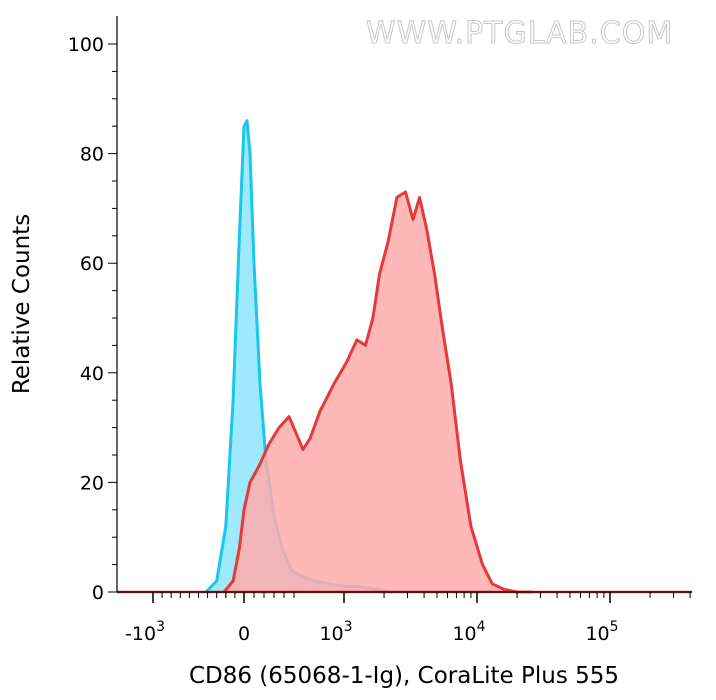  What do you see at coordinates (601, 632) in the screenshot?
I see `x-tick-label: 10⁵` at bounding box center [601, 632].